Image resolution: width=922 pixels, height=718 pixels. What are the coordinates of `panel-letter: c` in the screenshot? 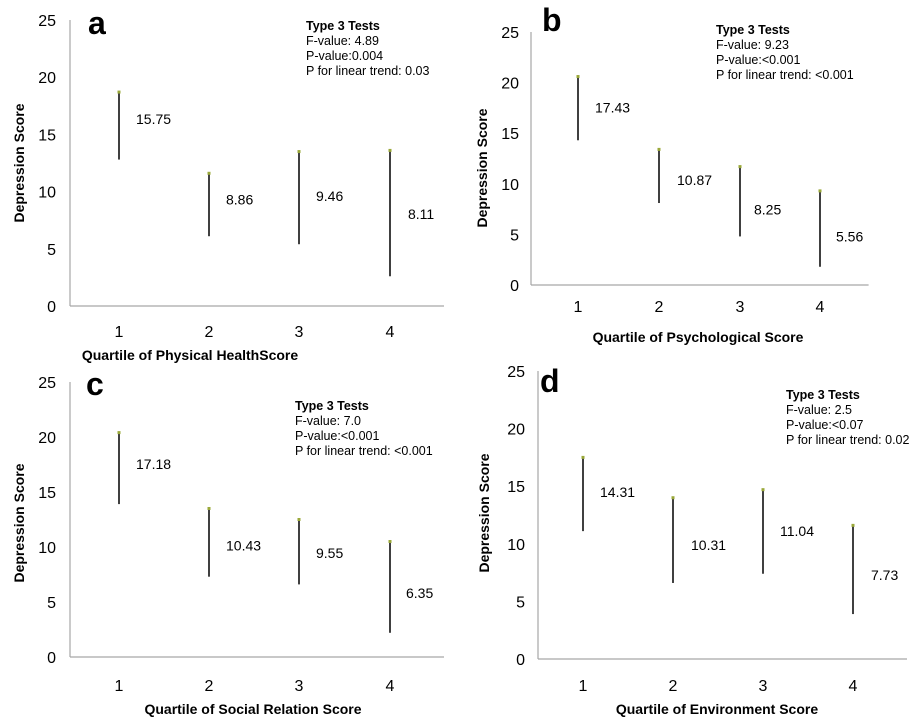 It's located at (95, 384).